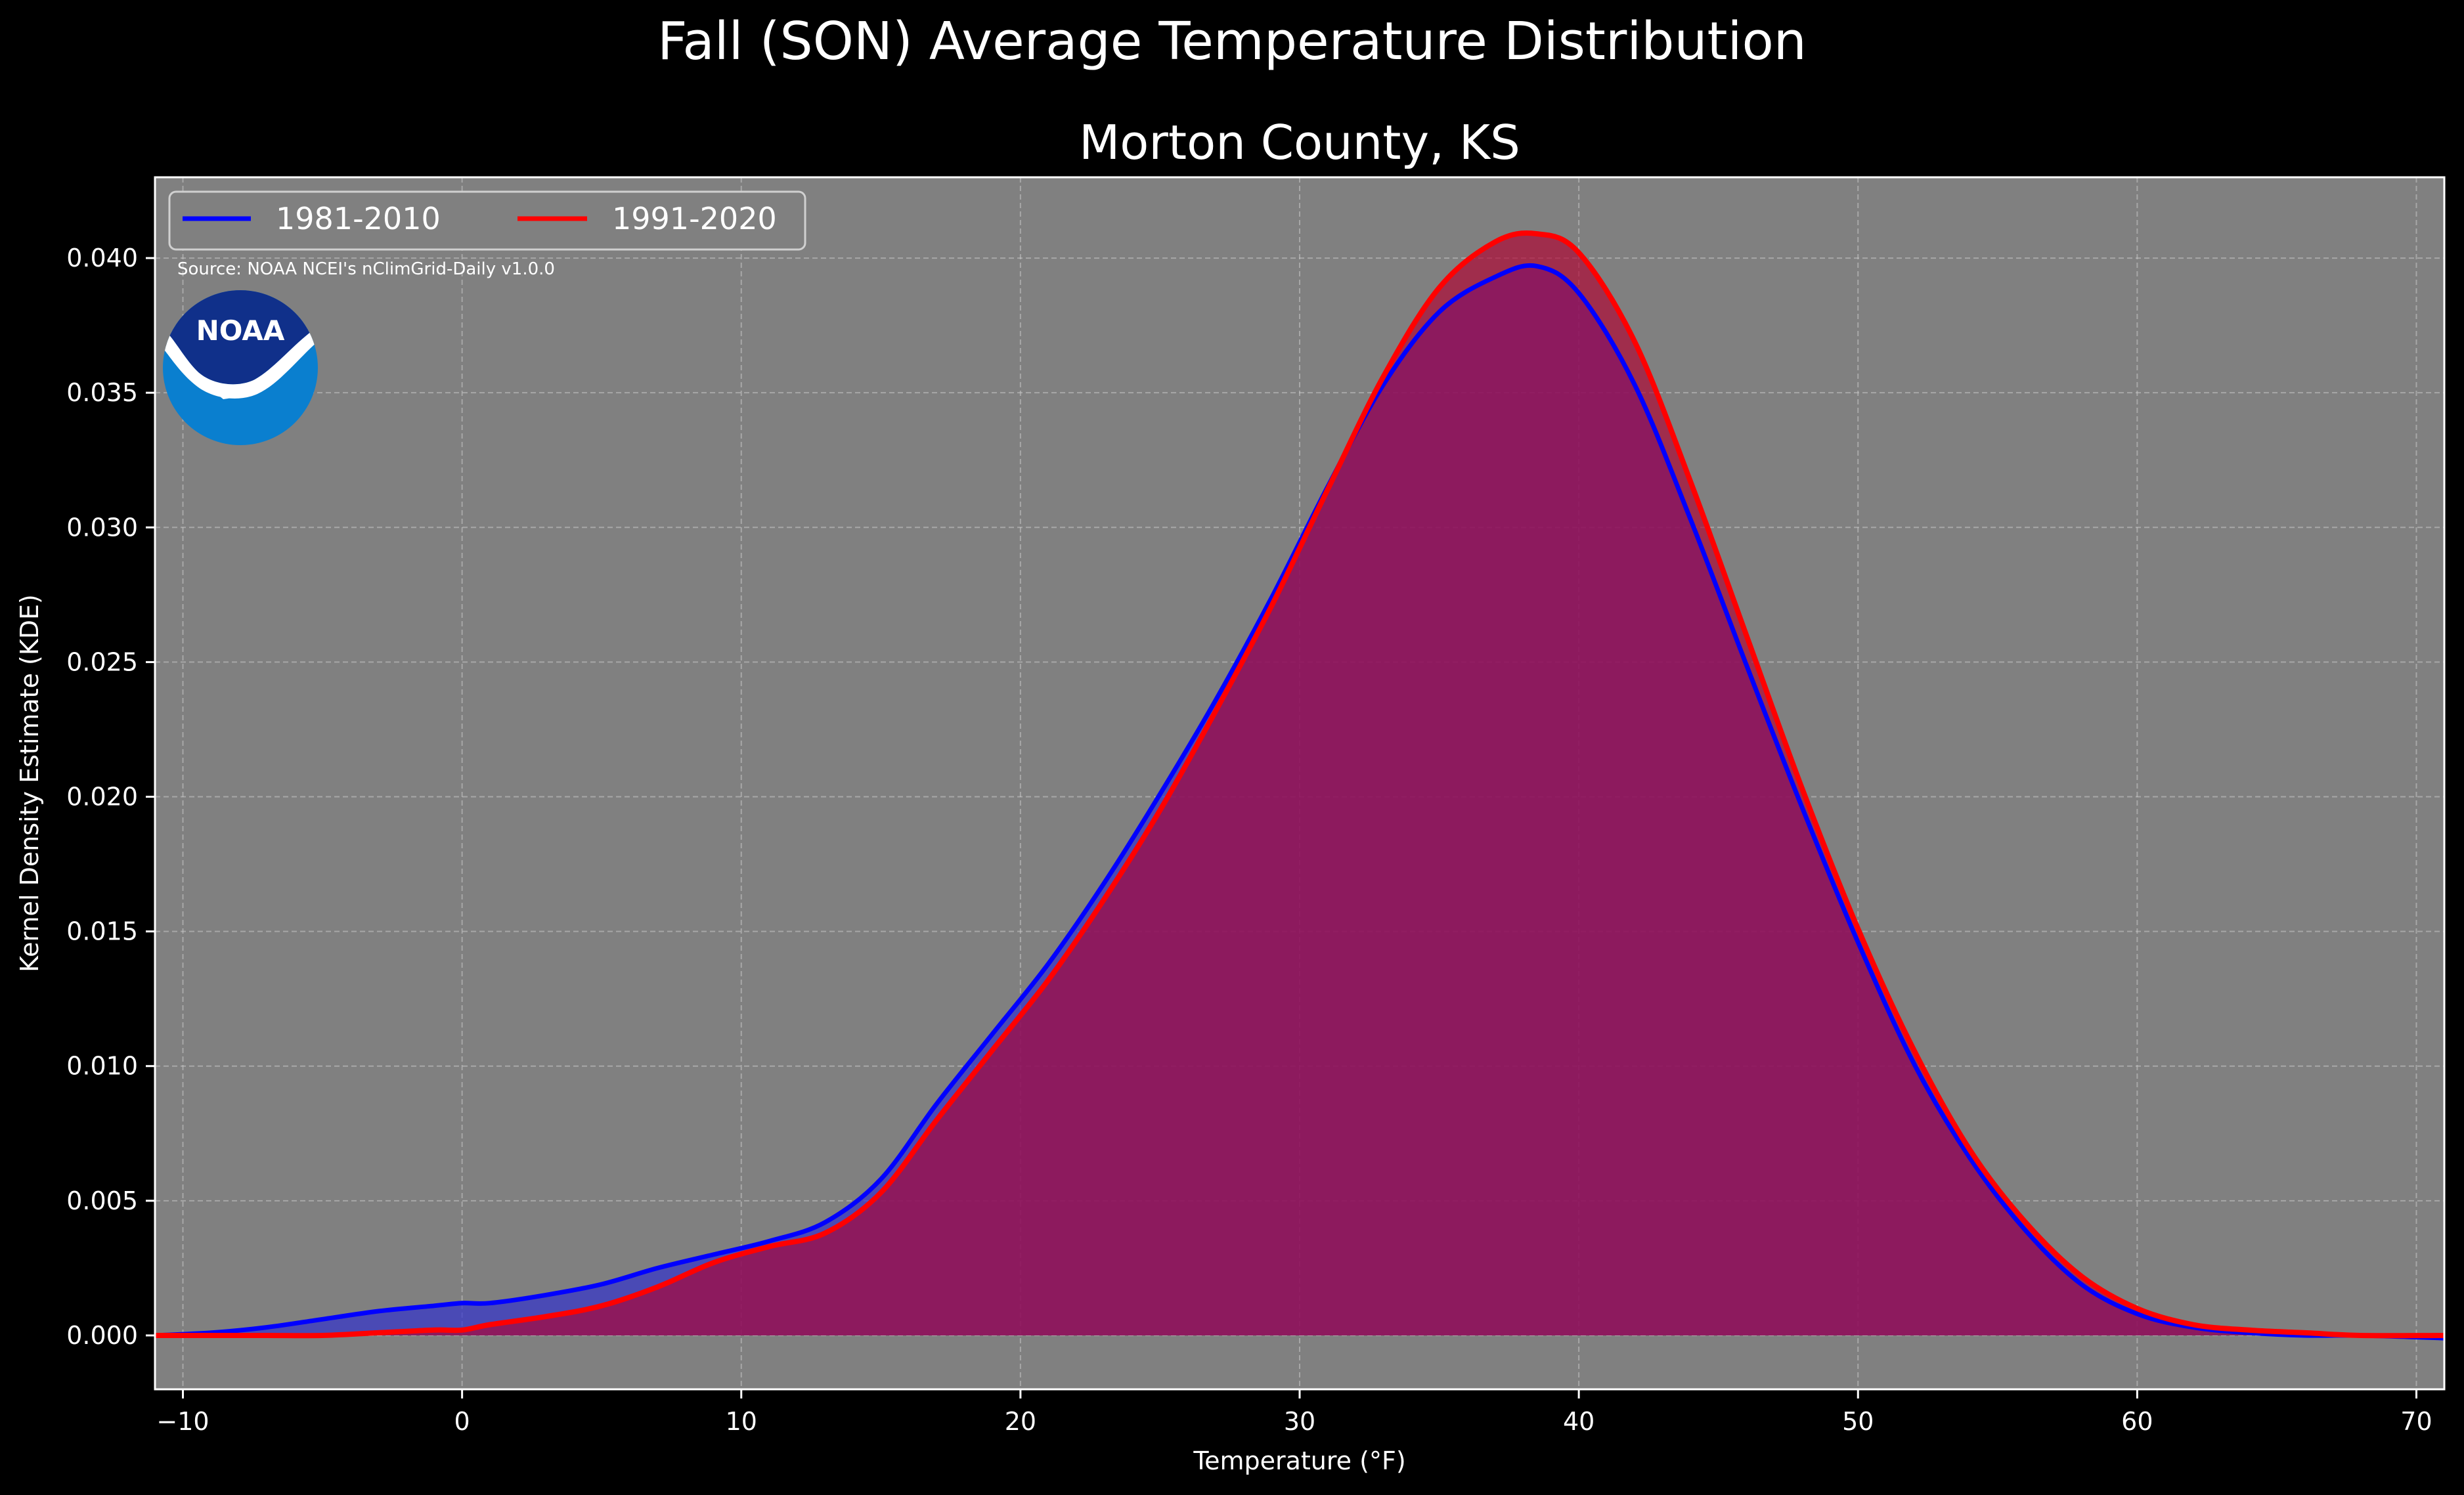 The image size is (2464, 1495). What do you see at coordinates (182, 1421) in the screenshot?
I see `x-tick-label: −10` at bounding box center [182, 1421].